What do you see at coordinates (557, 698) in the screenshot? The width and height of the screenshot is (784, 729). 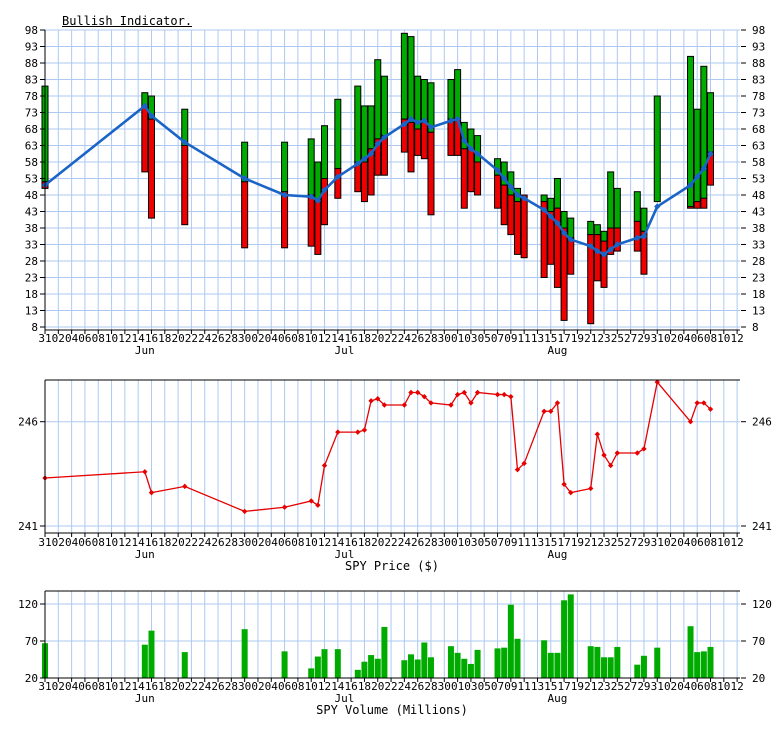 I see `svg-text: Aug` at bounding box center [557, 698].